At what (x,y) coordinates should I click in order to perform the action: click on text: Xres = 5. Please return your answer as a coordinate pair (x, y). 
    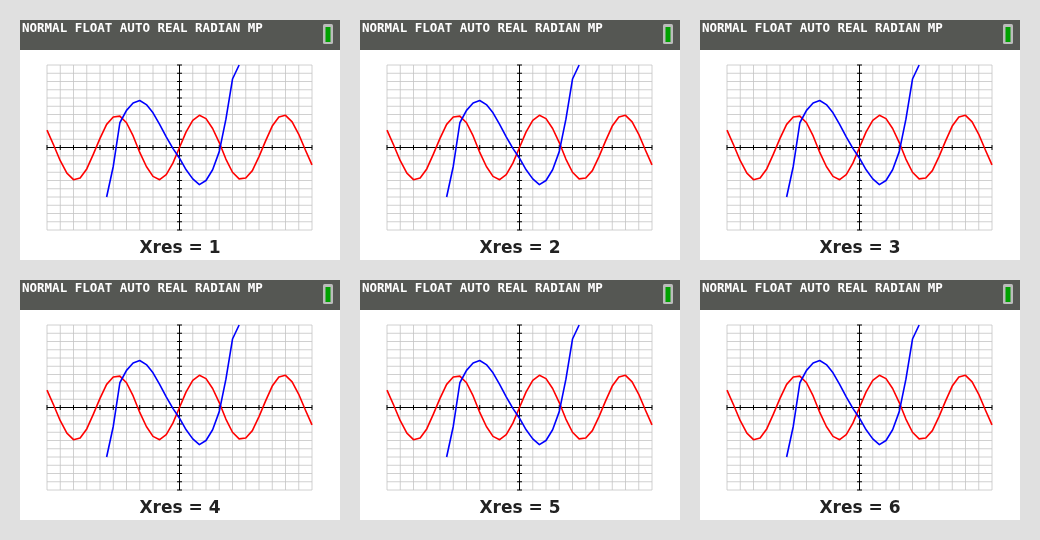
    Looking at the image, I should click on (520, 507).